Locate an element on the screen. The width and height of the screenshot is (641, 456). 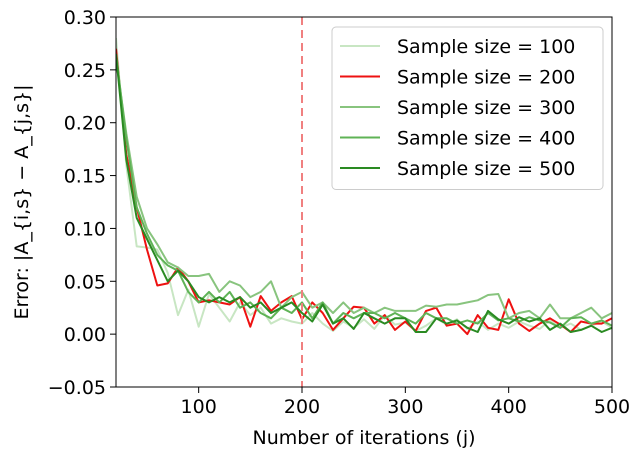
x-tick-label: 100 is located at coordinates (199, 407).